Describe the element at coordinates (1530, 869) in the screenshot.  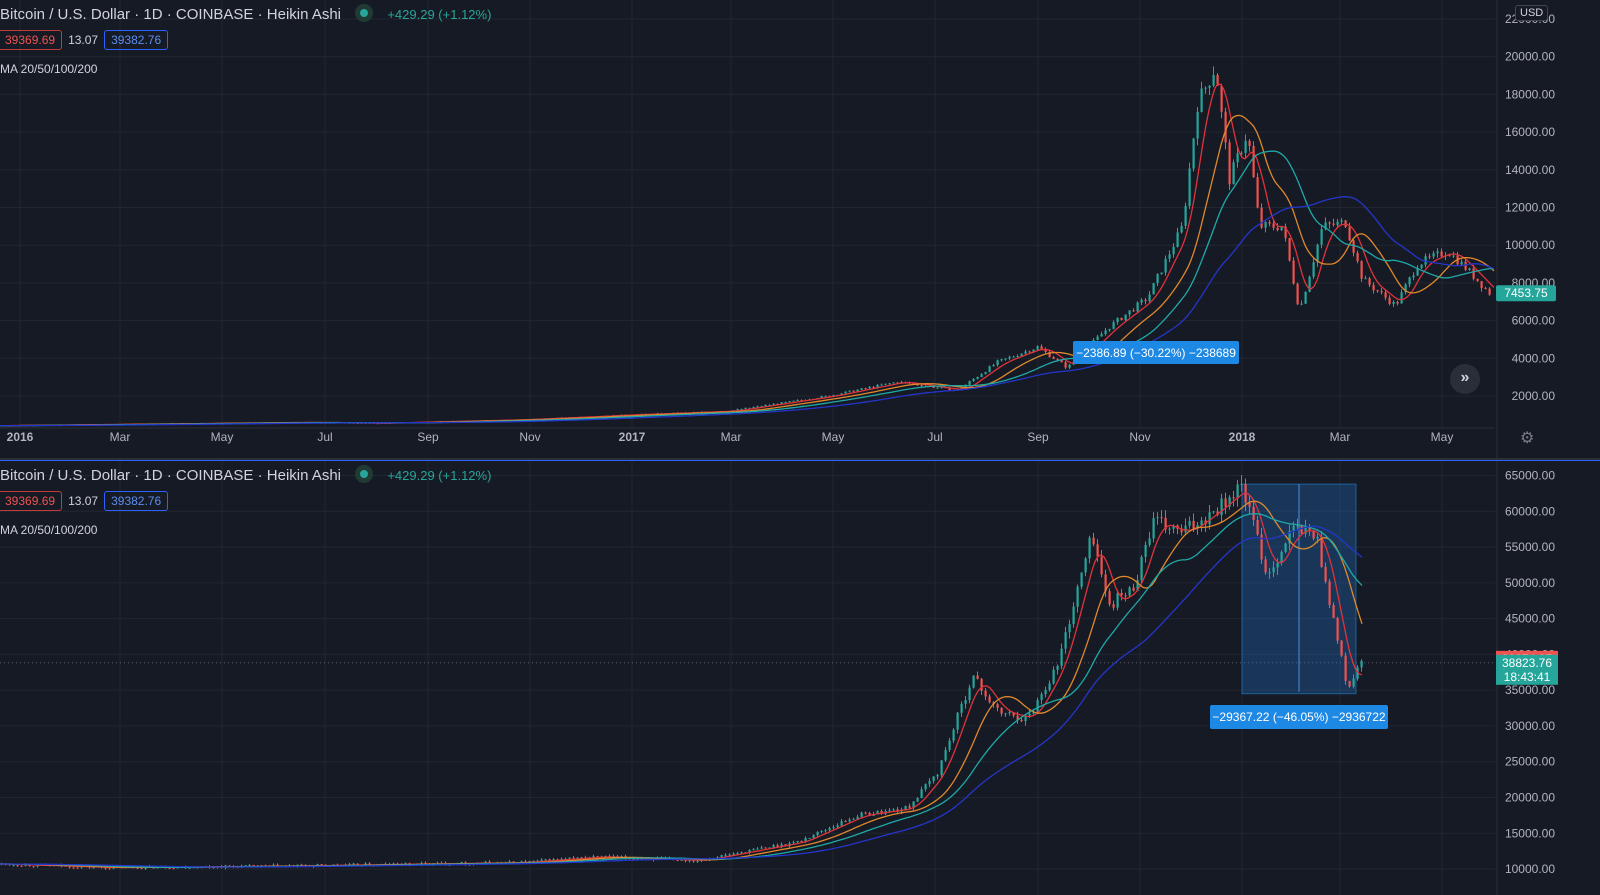
I see `price-axis-label: 10000.00` at that location.